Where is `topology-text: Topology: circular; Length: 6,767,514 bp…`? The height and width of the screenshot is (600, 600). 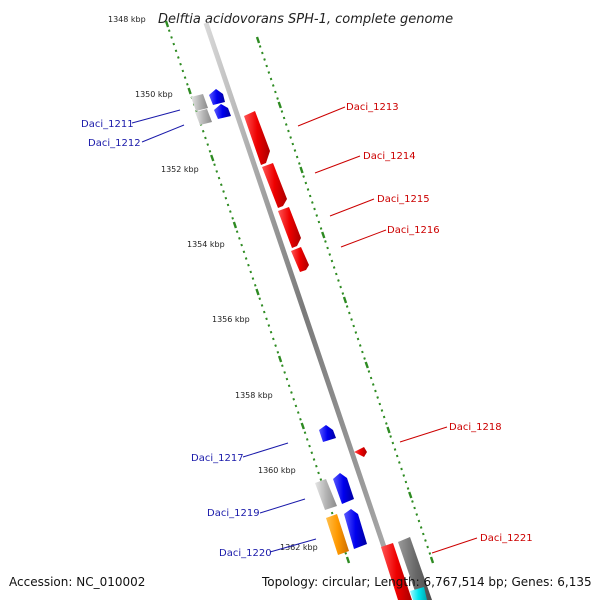 topology-text: Topology: circular; Length: 6,767,514 bp… is located at coordinates (426, 582).